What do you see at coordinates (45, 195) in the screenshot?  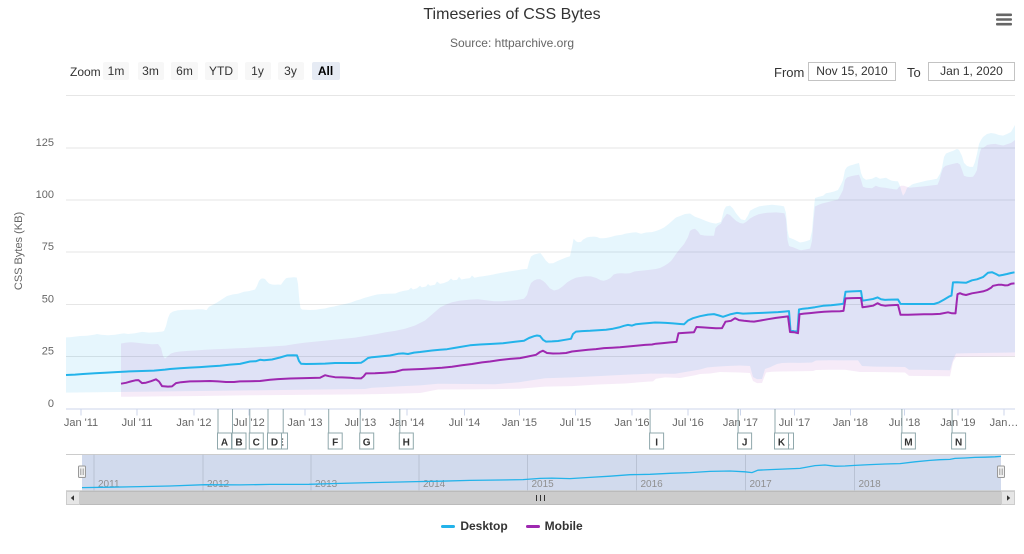 I see `svg-text: 100` at bounding box center [45, 195].